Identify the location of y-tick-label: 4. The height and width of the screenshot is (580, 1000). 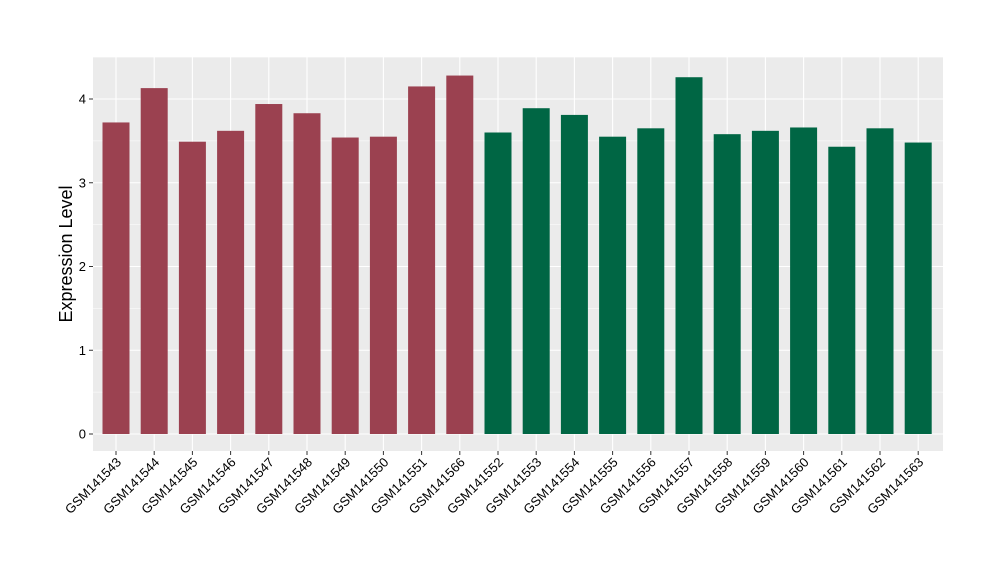
(82, 99).